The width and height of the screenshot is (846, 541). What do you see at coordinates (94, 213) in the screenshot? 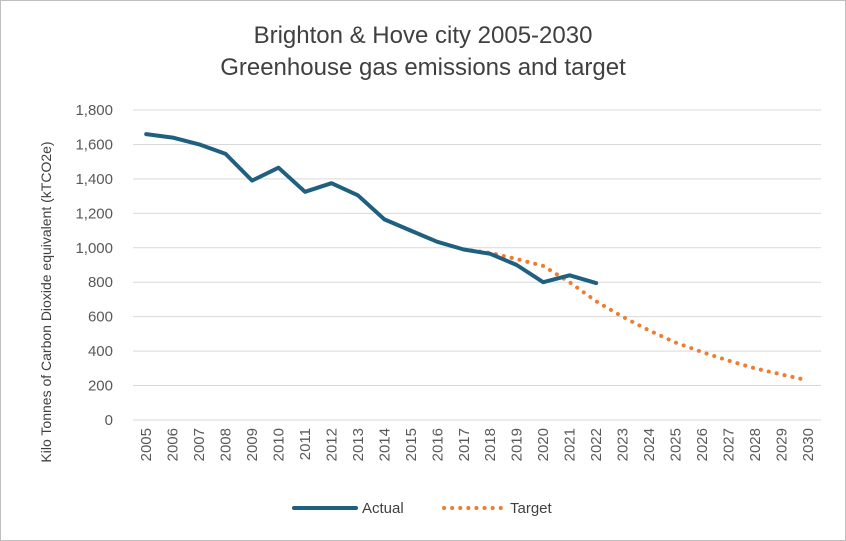
I see `y-tick-label: 1,200` at bounding box center [94, 213].